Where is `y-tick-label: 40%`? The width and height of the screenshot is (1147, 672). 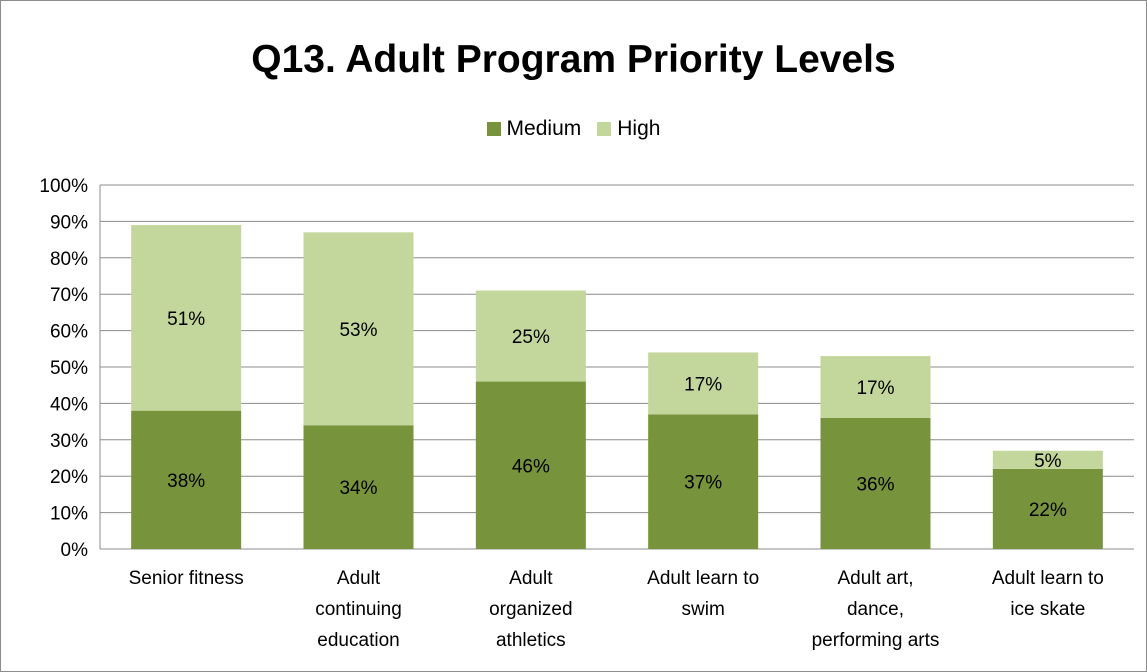
y-tick-label: 40% is located at coordinates (69, 404).